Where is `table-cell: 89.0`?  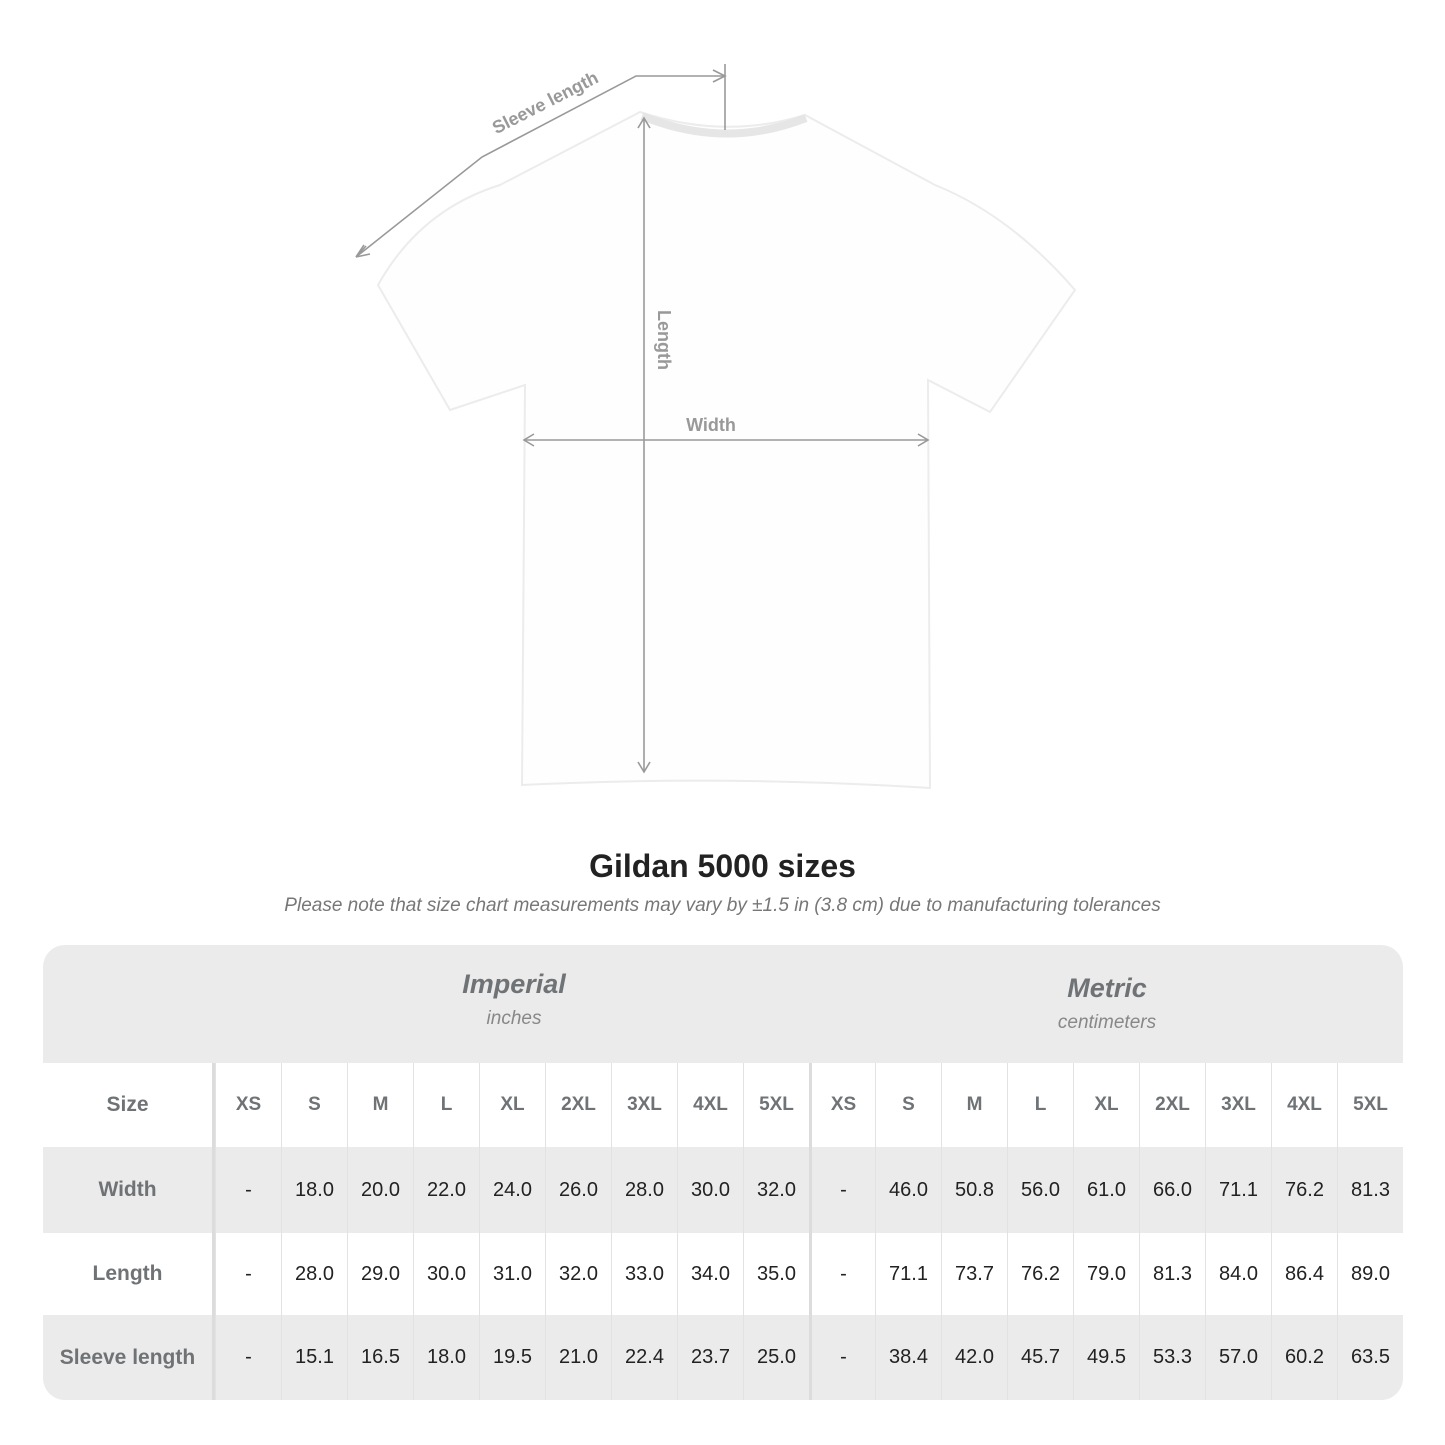
table-cell: 89.0 is located at coordinates (1370, 1274).